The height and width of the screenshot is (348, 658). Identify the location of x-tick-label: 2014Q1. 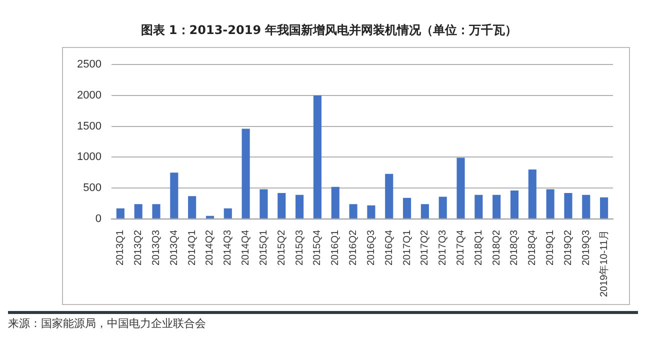
(192, 247).